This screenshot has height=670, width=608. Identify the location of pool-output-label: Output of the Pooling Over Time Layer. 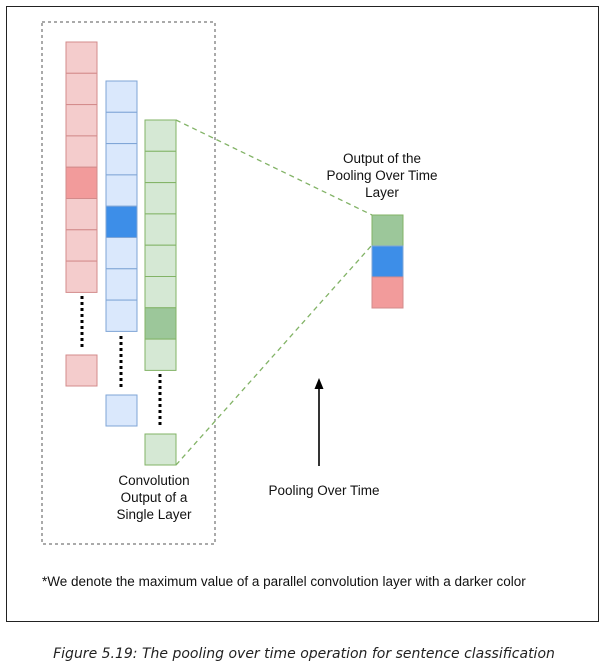
(382, 175).